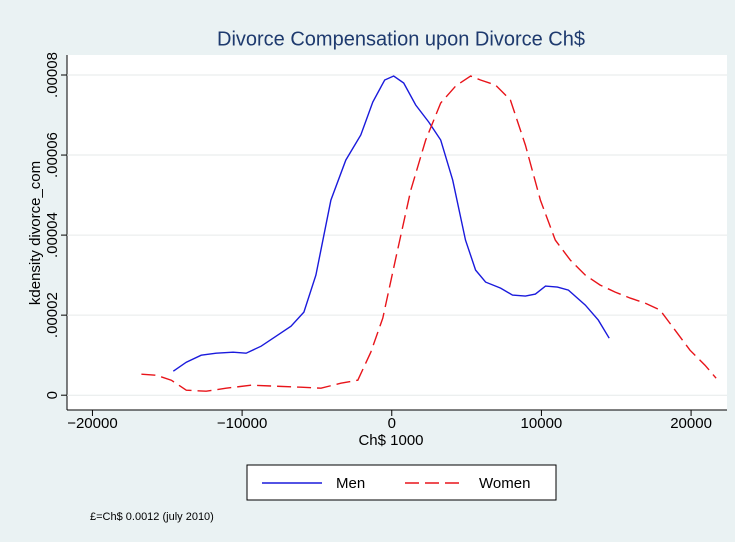  I want to click on legend-label: Women, so click(504, 483).